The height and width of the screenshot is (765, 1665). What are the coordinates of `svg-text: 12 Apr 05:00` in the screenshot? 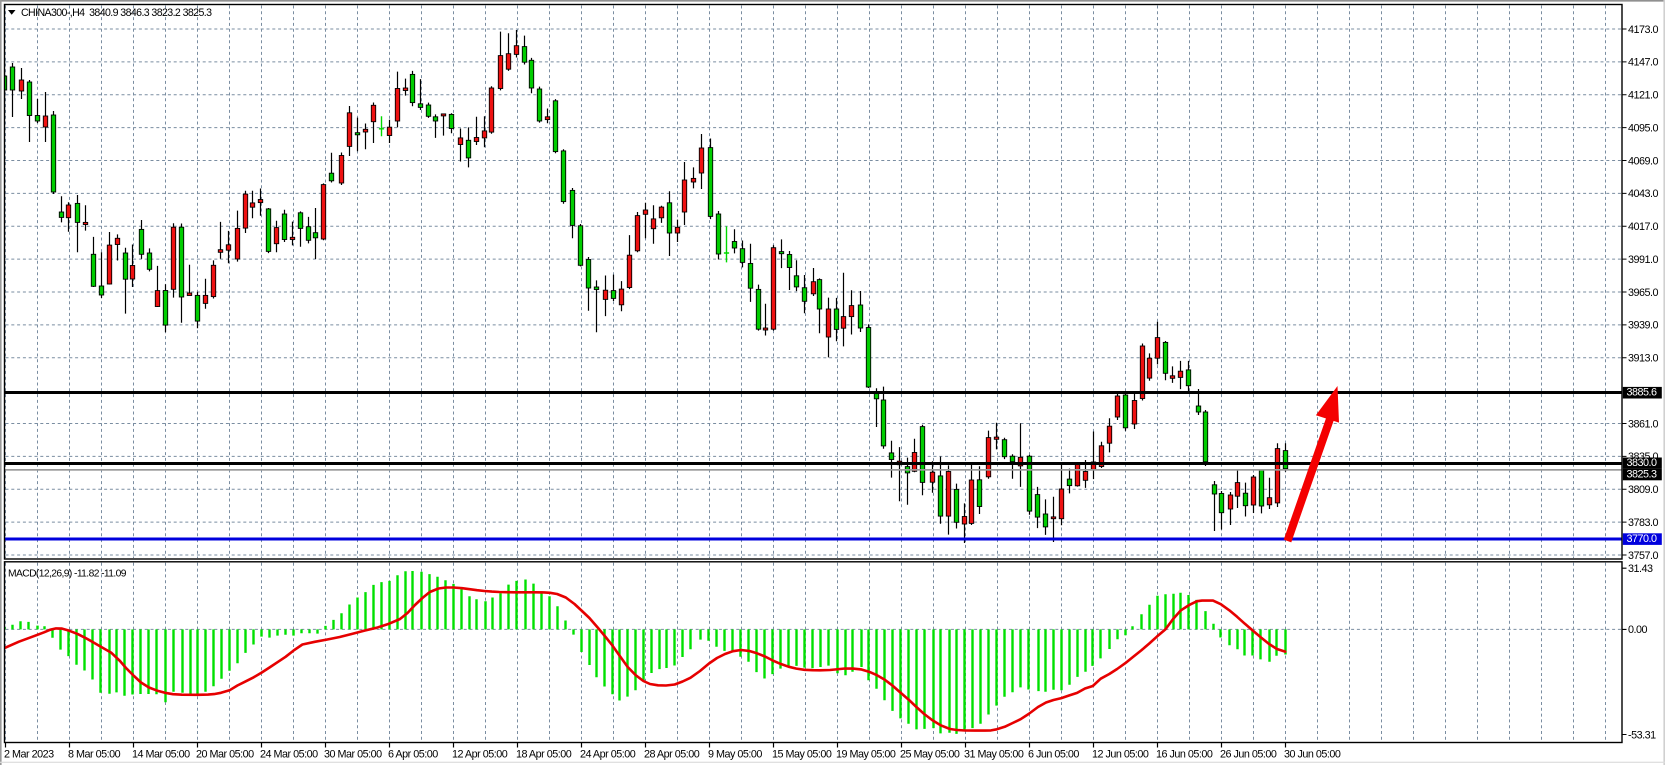 It's located at (480, 755).